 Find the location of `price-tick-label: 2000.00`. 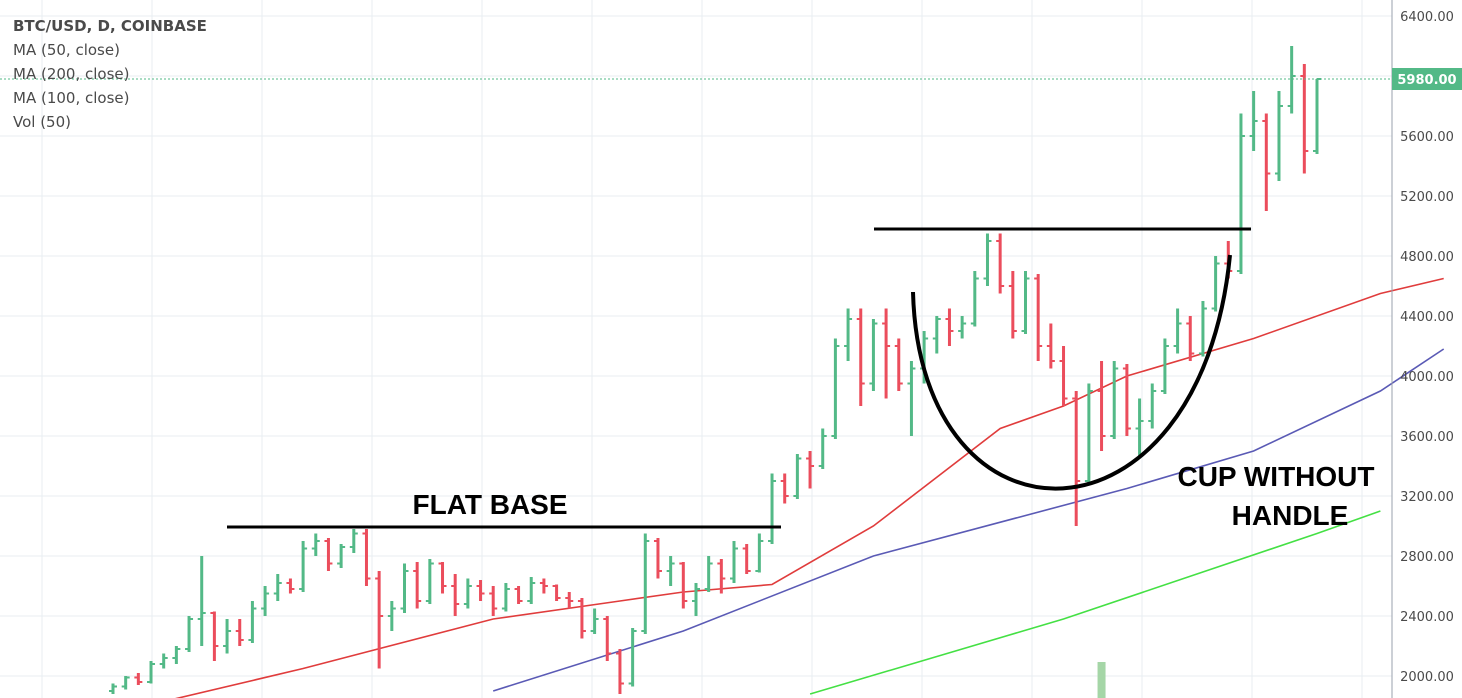

price-tick-label: 2000.00 is located at coordinates (1427, 677).